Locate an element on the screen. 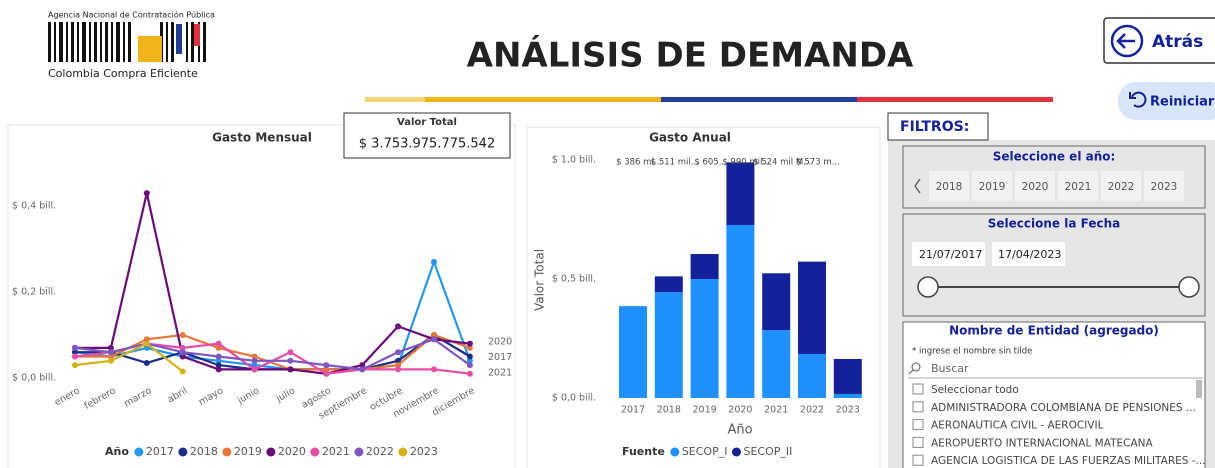 The image size is (1215, 468). entity-label: AEROPUERTO INTERNACIONAL MATECANA is located at coordinates (1042, 443).